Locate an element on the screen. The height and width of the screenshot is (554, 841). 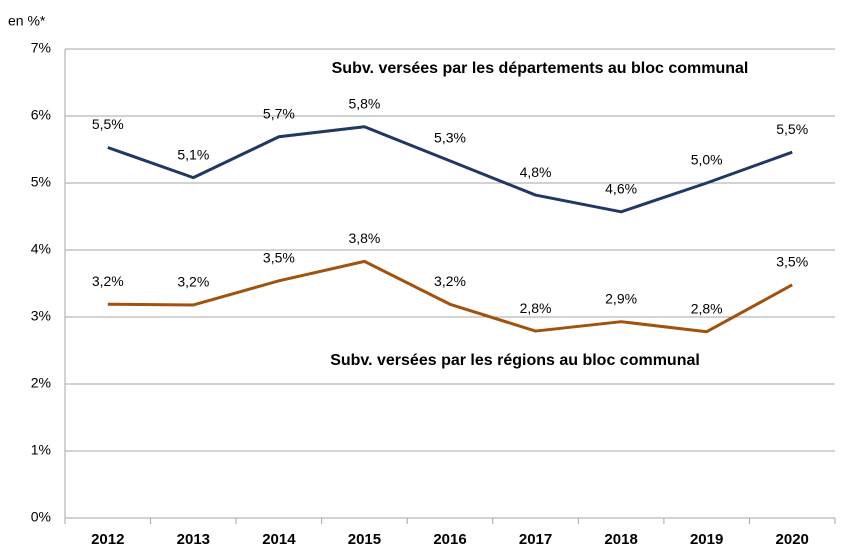
y-axis-label: en %* is located at coordinates (27, 21).